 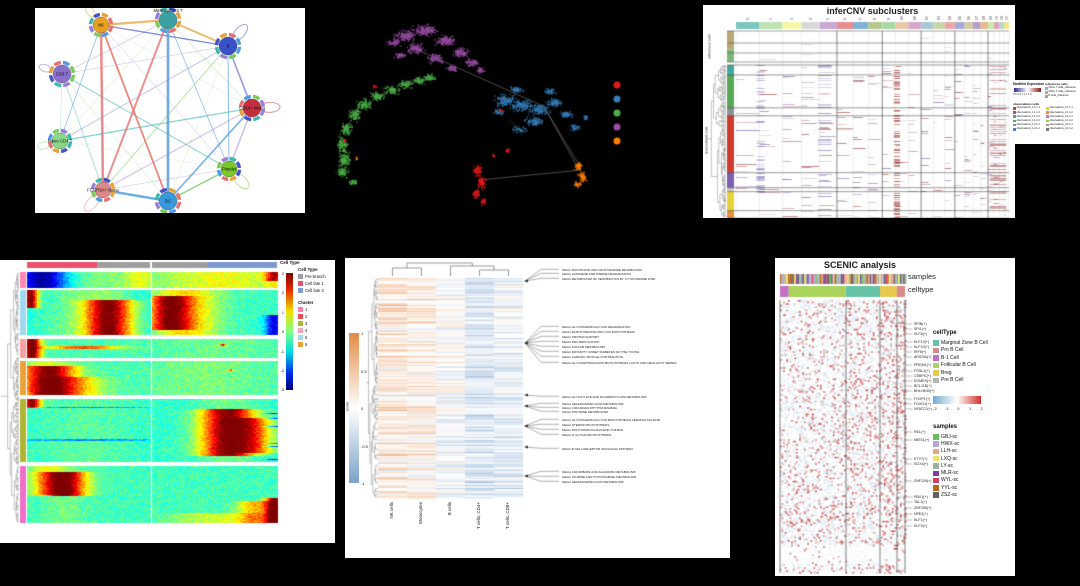 What do you see at coordinates (101, 25) in the screenshot?
I see `network-node-label: NK` at bounding box center [101, 25].